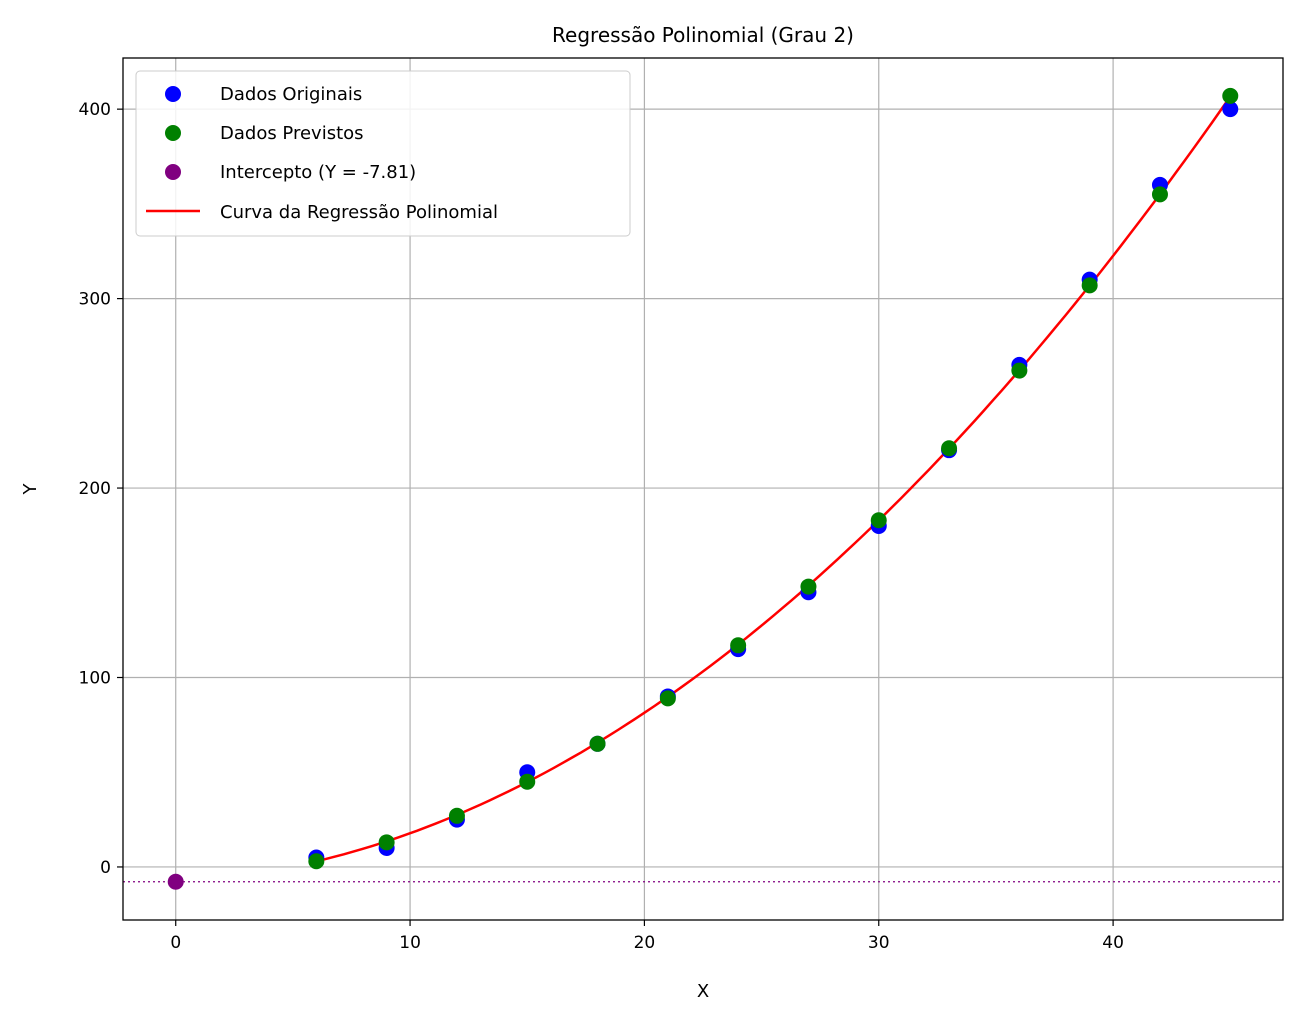  Describe the element at coordinates (703, 991) in the screenshot. I see `x-axis-label: X` at that location.